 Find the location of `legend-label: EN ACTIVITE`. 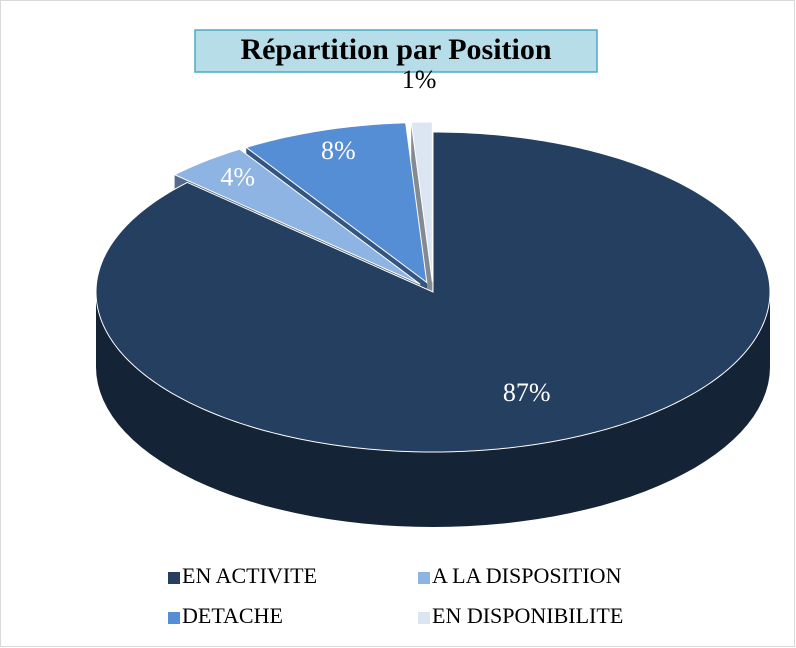

legend-label: EN ACTIVITE is located at coordinates (249, 575).